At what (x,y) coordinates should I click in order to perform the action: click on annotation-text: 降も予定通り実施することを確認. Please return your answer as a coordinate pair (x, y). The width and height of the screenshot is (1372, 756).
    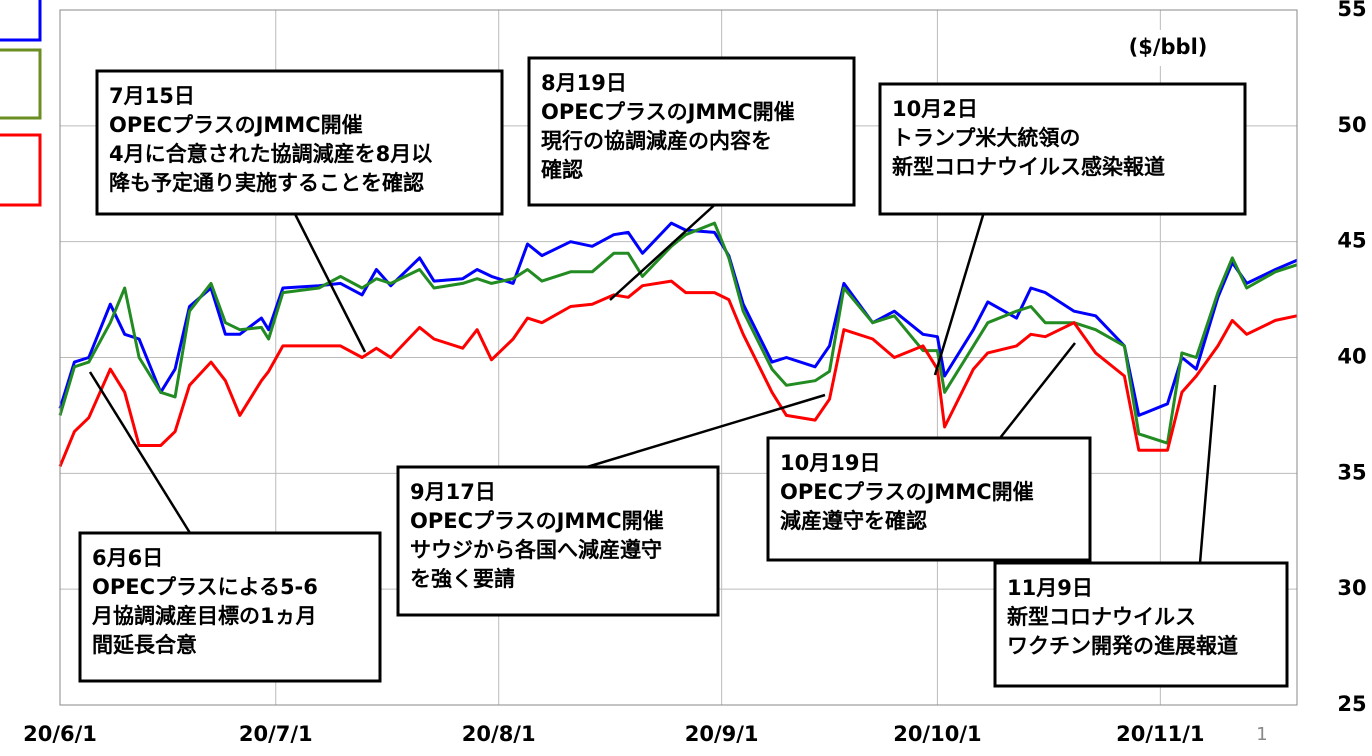
    Looking at the image, I should click on (266, 183).